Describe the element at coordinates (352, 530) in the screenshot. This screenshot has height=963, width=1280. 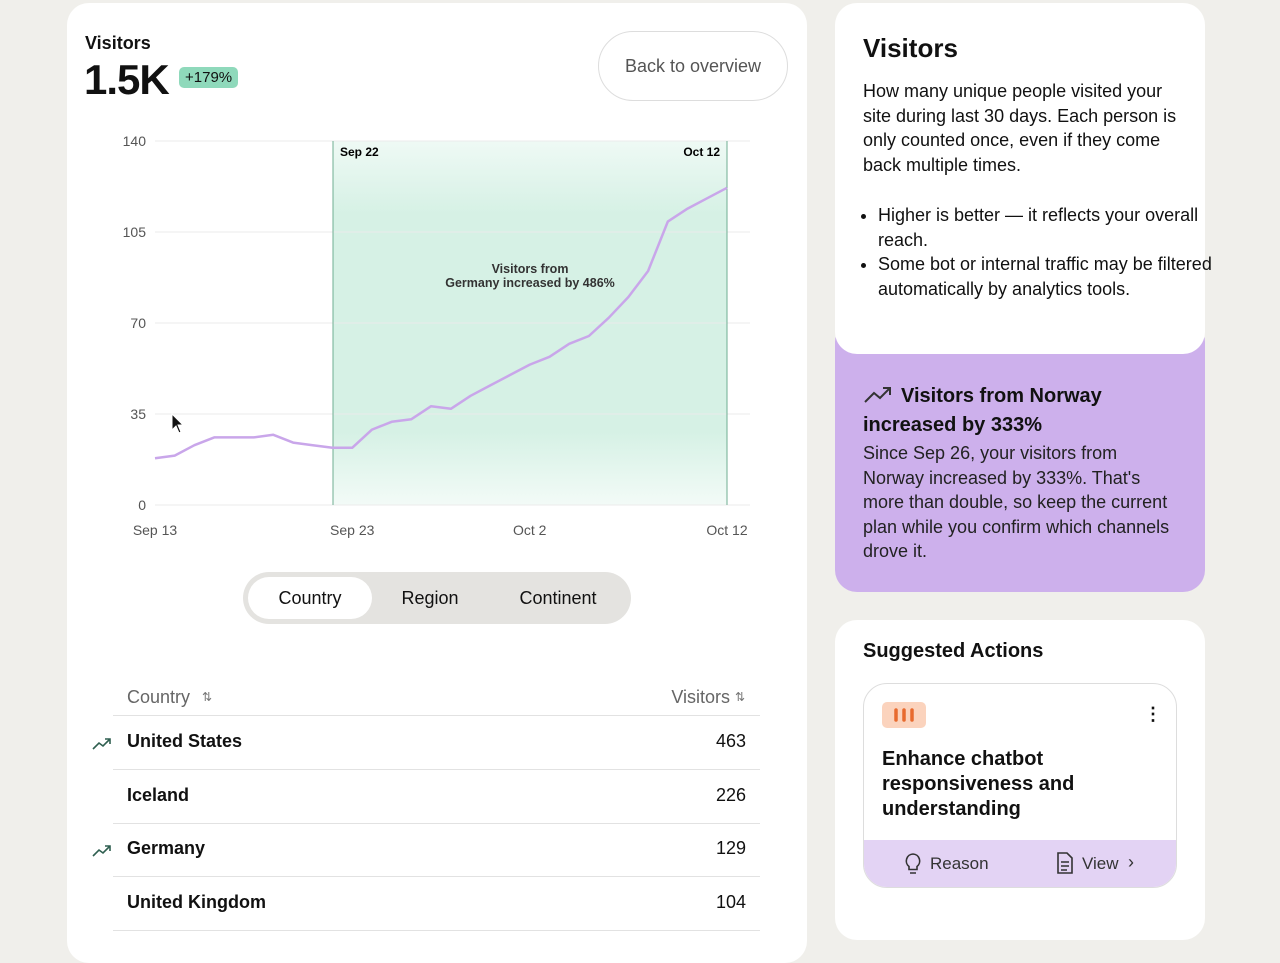
I see `x-tick-label: Sep 23` at that location.